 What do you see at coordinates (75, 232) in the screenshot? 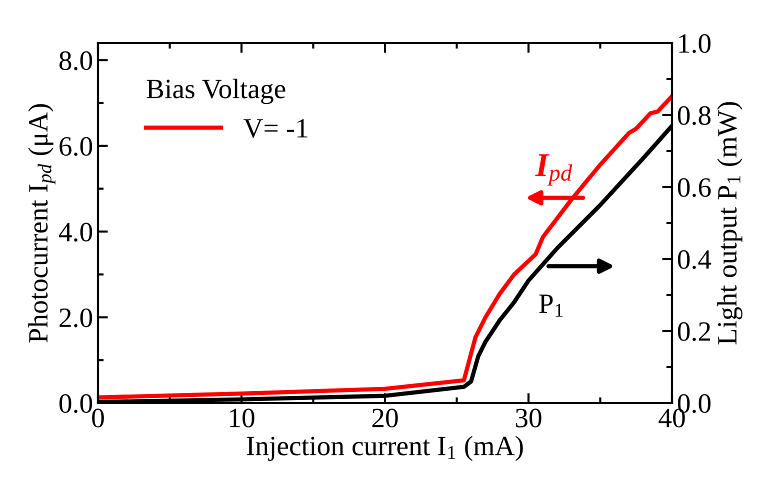
I see `y-tick-label: 4.0` at bounding box center [75, 232].